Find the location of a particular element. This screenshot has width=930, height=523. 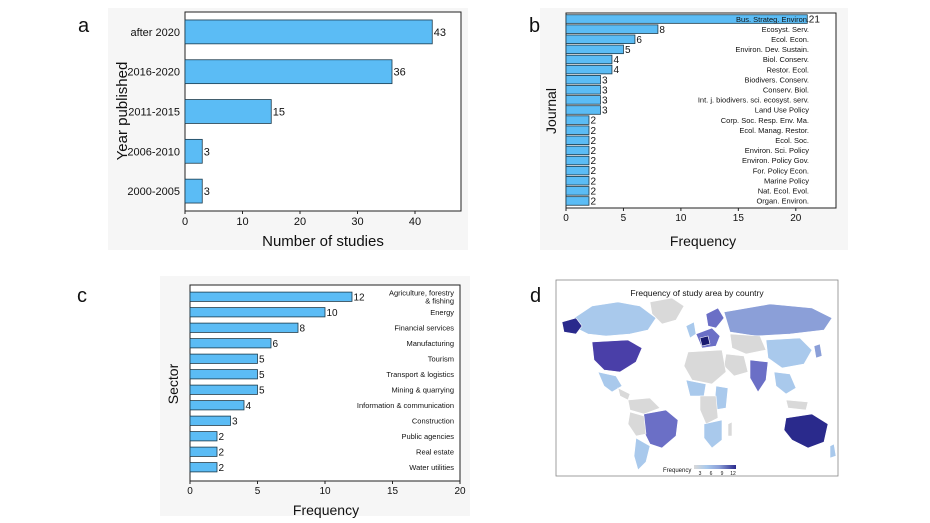

country-japan is located at coordinates (818, 351).